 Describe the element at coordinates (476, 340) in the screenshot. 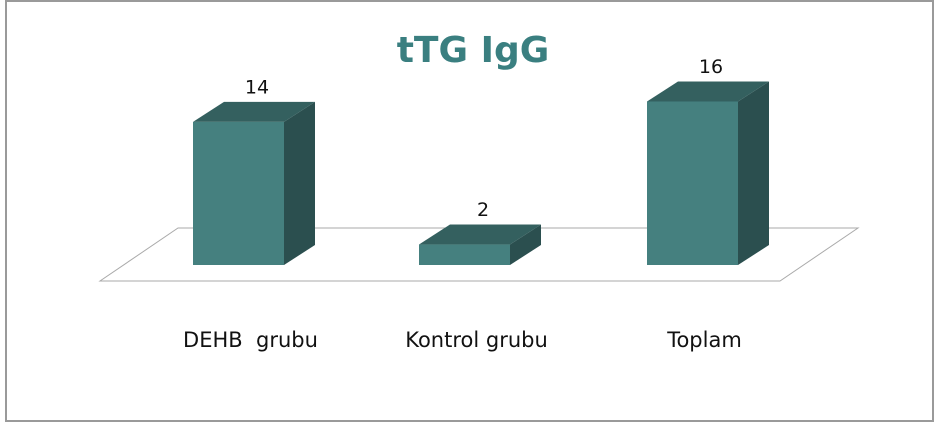

I see `x-tick-label: Kontrol grubu` at that location.